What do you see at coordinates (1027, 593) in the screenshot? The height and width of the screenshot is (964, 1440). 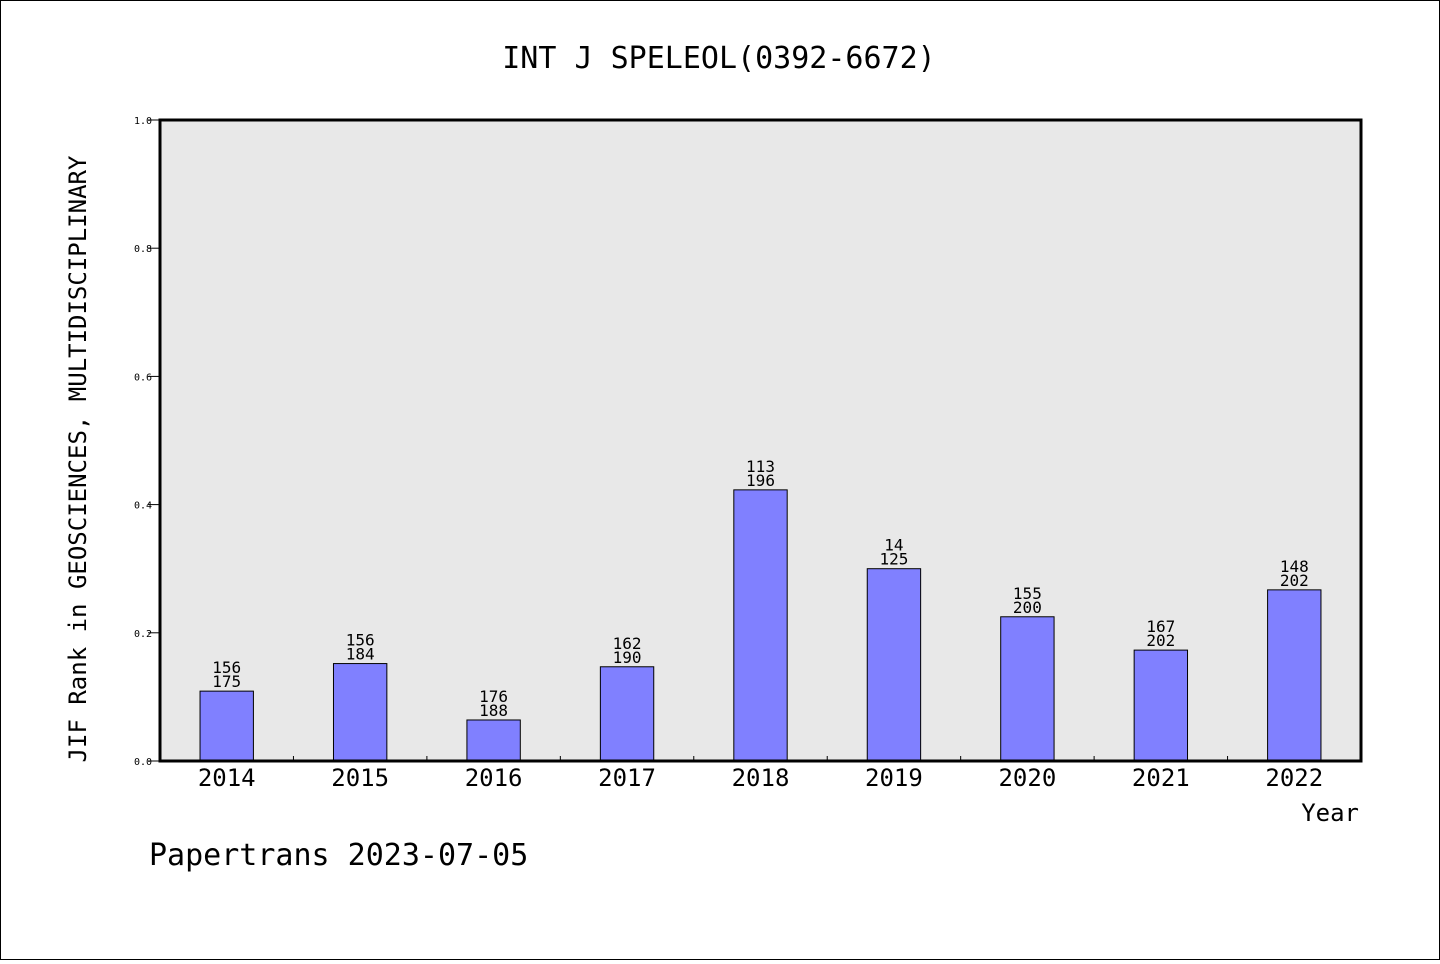 I see `bar-rank-label: 155` at bounding box center [1027, 593].